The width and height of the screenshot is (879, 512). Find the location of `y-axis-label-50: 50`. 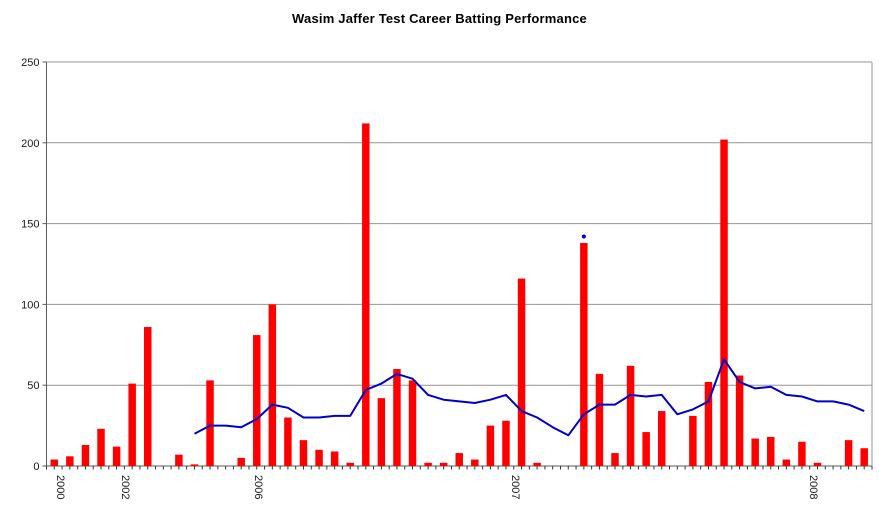

y-axis-label-50: 50 is located at coordinates (33, 386).